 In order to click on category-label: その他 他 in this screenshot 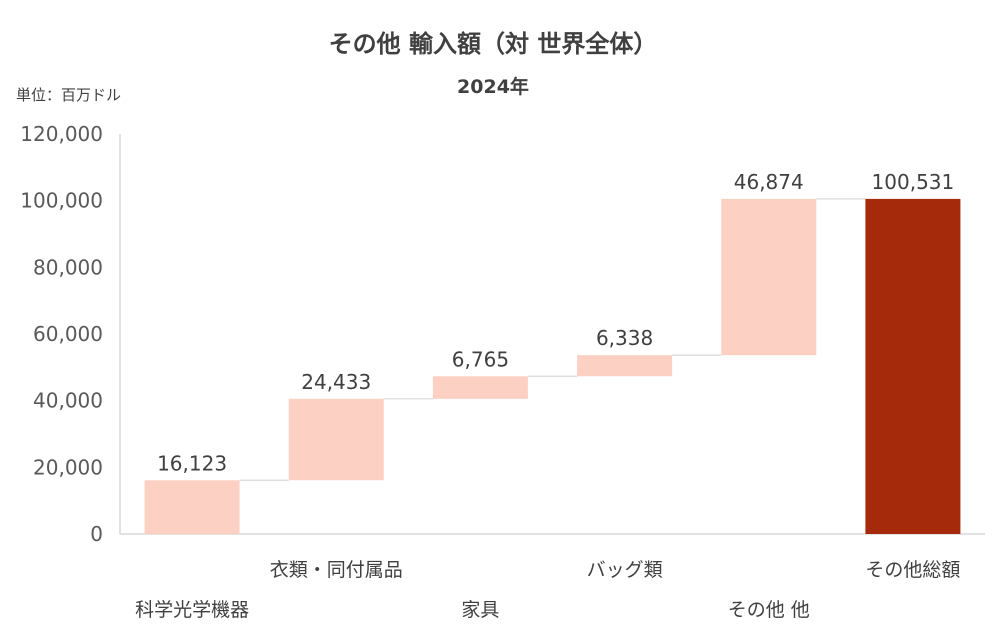, I will do `click(769, 610)`.